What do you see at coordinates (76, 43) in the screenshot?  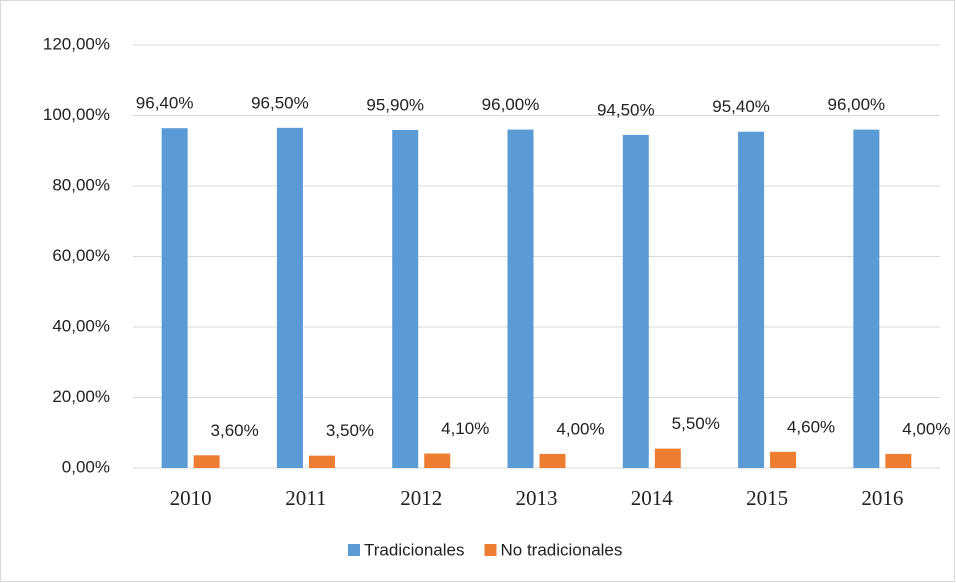 I see `y-tick-label: 120,00%` at bounding box center [76, 43].